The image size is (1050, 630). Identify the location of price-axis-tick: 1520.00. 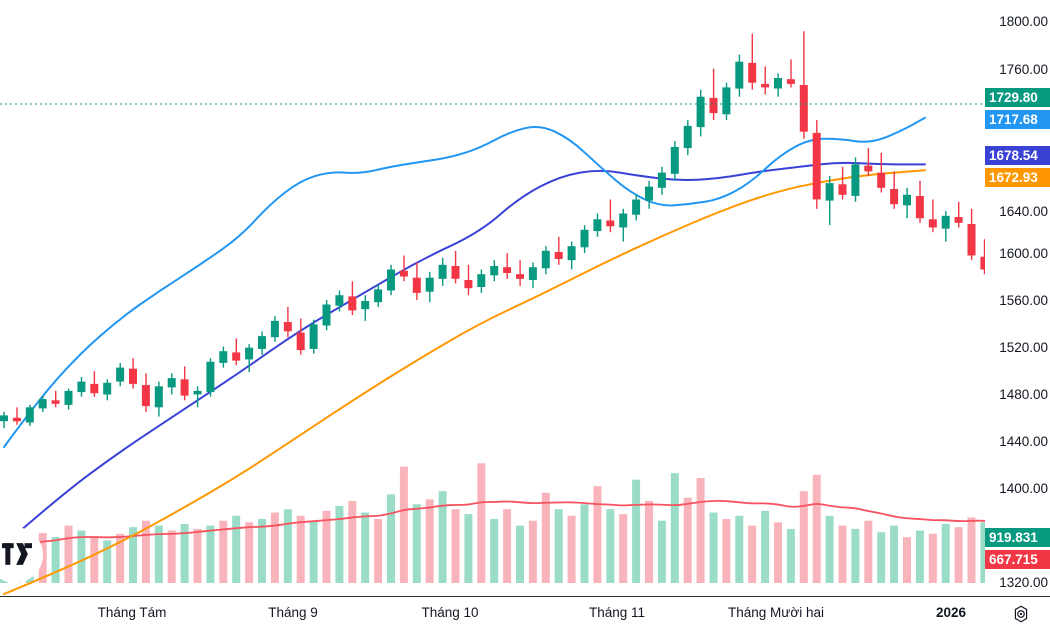
(1023, 347).